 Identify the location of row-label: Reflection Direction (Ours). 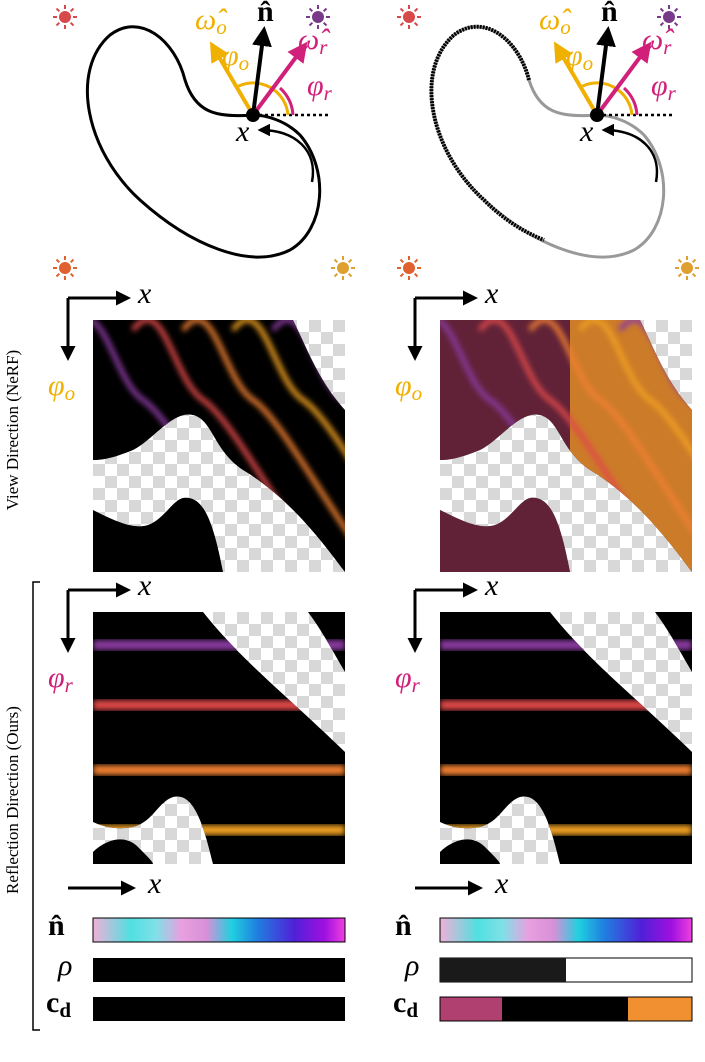
(12, 800).